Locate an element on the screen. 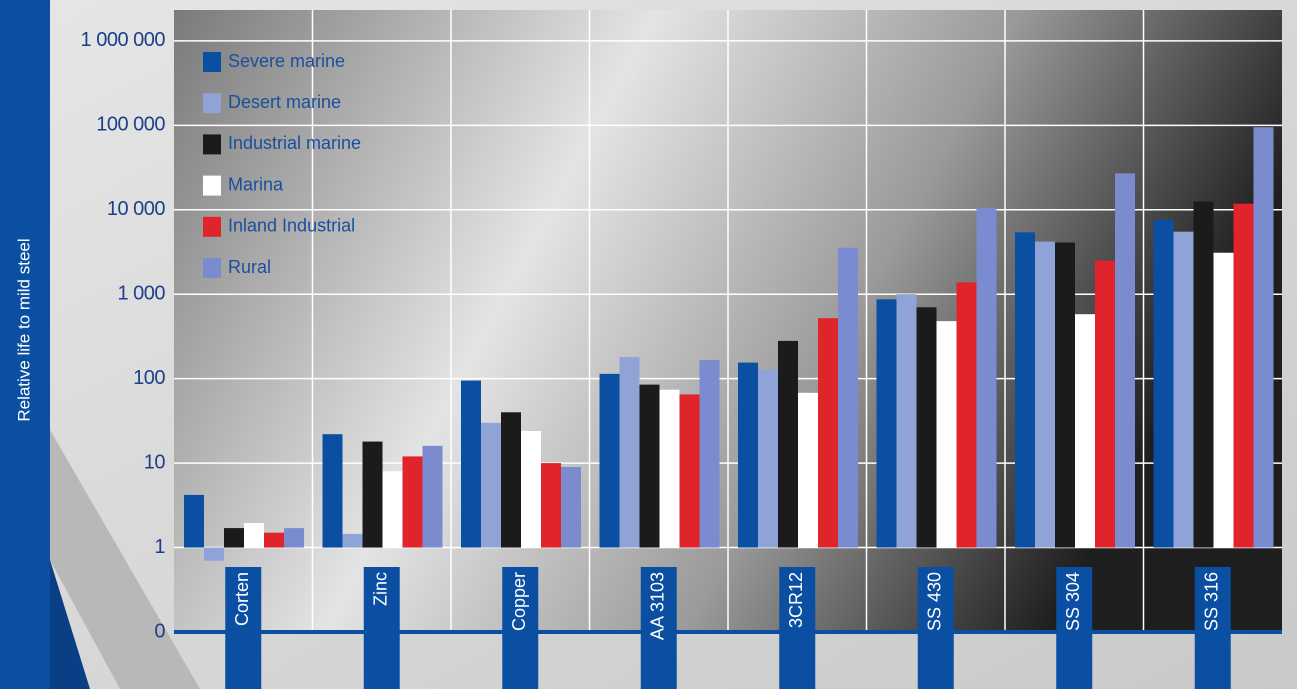 This screenshot has height=689, width=1297. y-tick-label: 10 is located at coordinates (155, 462).